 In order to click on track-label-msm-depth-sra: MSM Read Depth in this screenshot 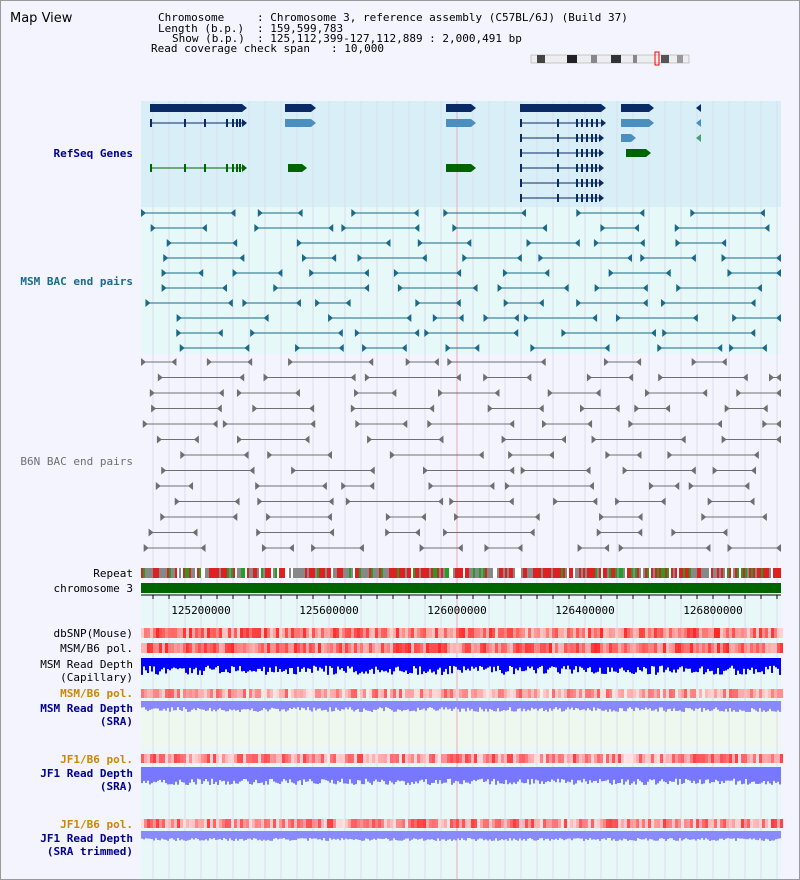, I will do `click(86, 708)`.